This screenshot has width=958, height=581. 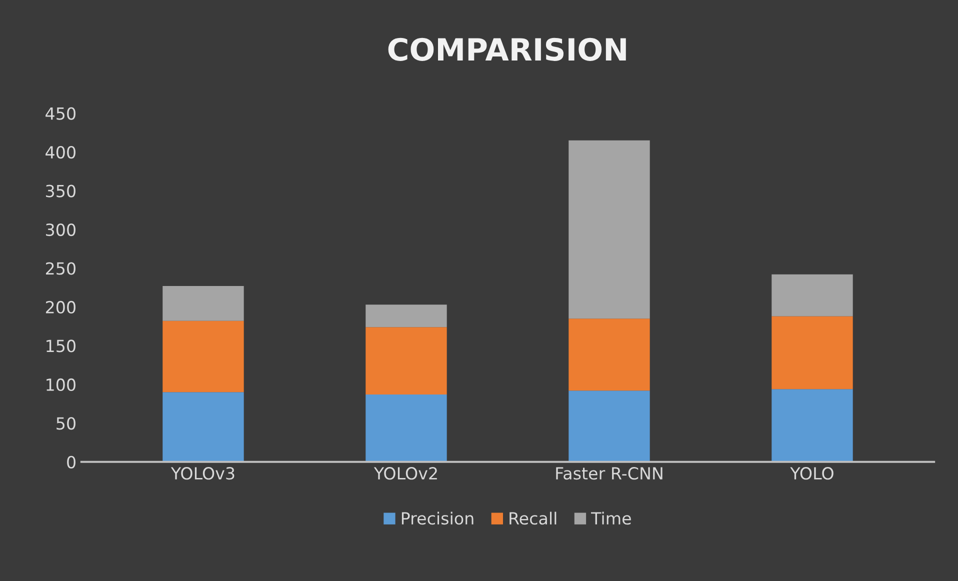 I want to click on y-tick-label: 0, so click(x=71, y=462).